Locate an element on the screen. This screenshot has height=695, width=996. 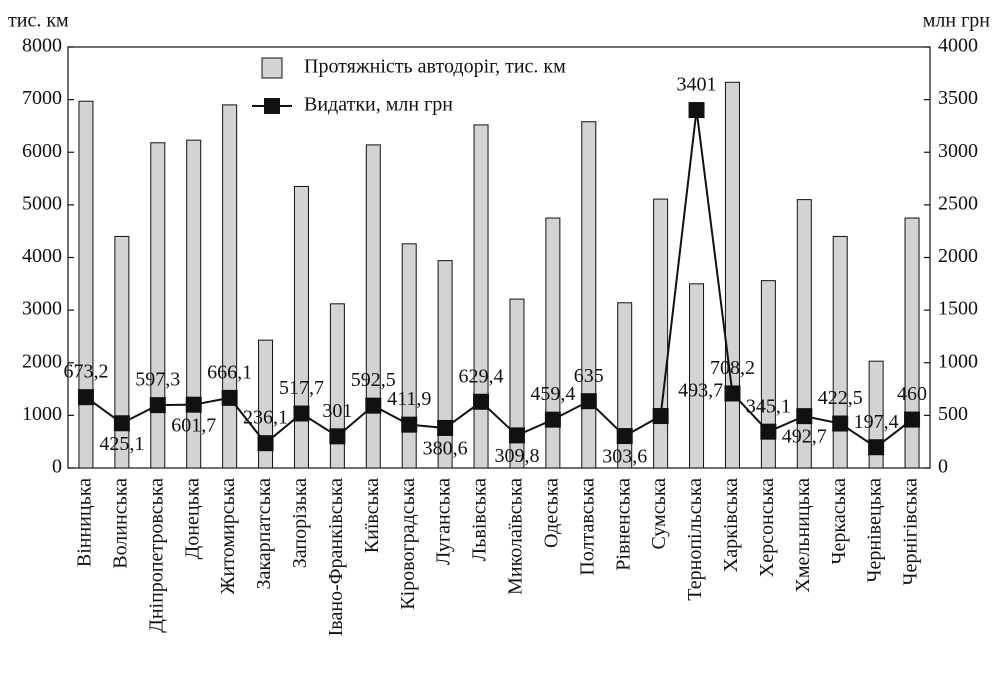
y2-tick-label: 1500 is located at coordinates (958, 309).